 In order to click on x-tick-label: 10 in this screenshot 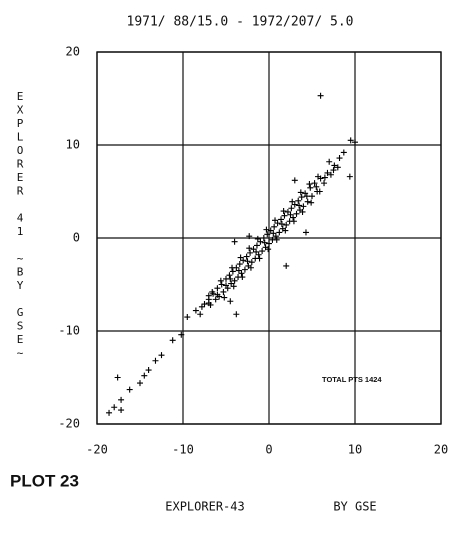, I will do `click(355, 450)`.